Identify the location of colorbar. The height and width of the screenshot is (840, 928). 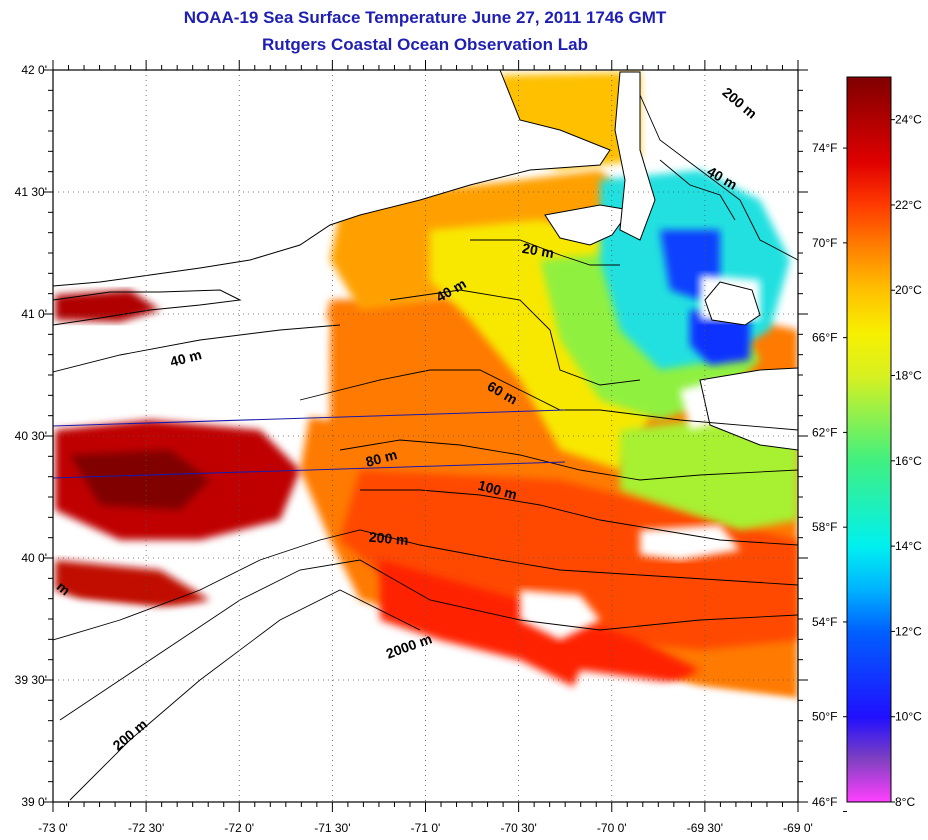
(869, 439).